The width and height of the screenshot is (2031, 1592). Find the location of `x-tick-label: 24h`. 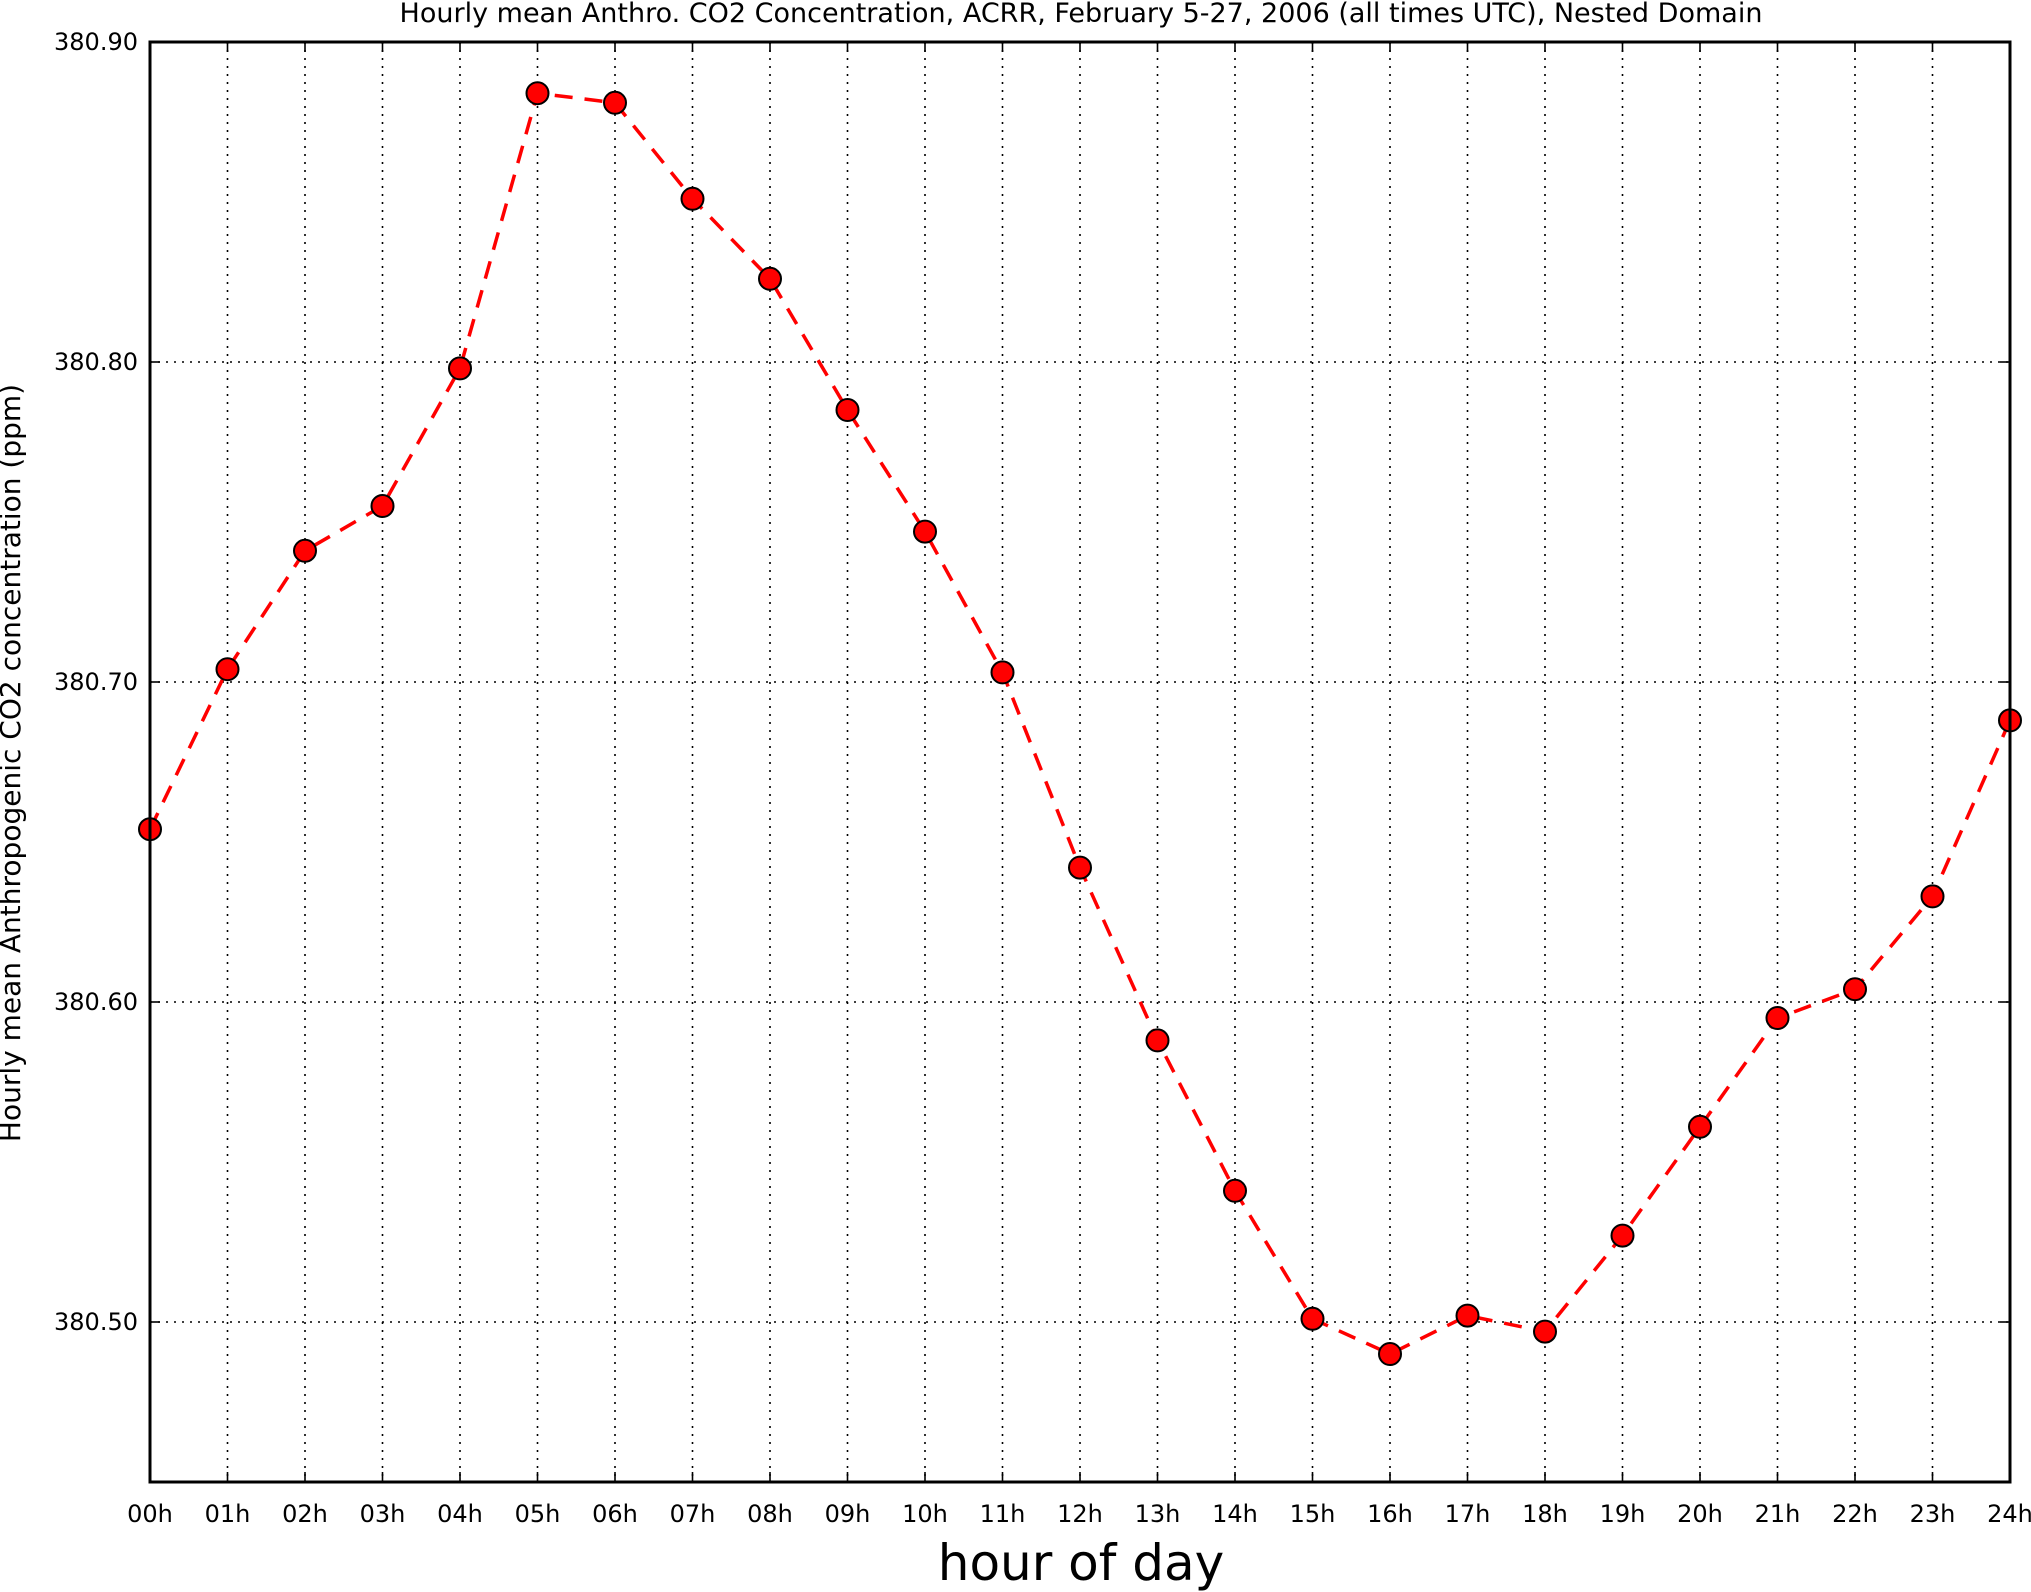

x-tick-label: 24h is located at coordinates (2009, 1514).